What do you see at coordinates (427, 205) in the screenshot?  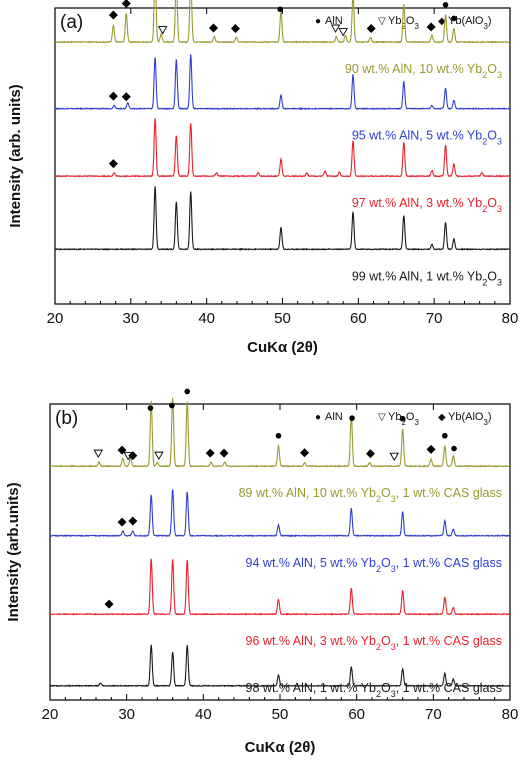 I see `series-label: 97 wt.% AlN, 3 wt.% Yb2O3` at bounding box center [427, 205].